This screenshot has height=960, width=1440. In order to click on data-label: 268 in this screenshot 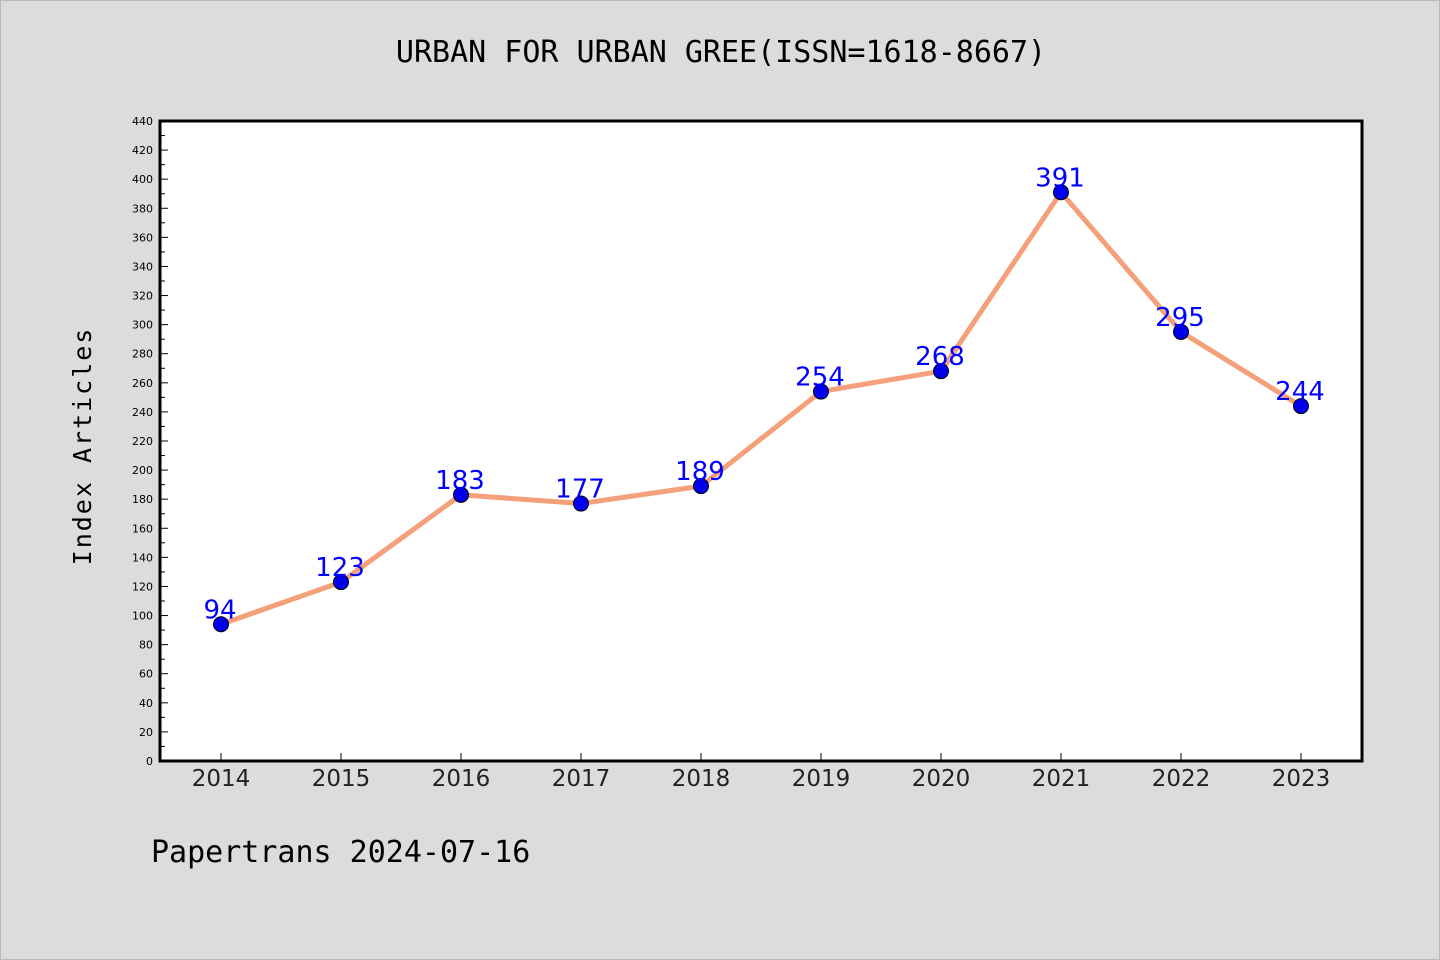, I will do `click(940, 357)`.